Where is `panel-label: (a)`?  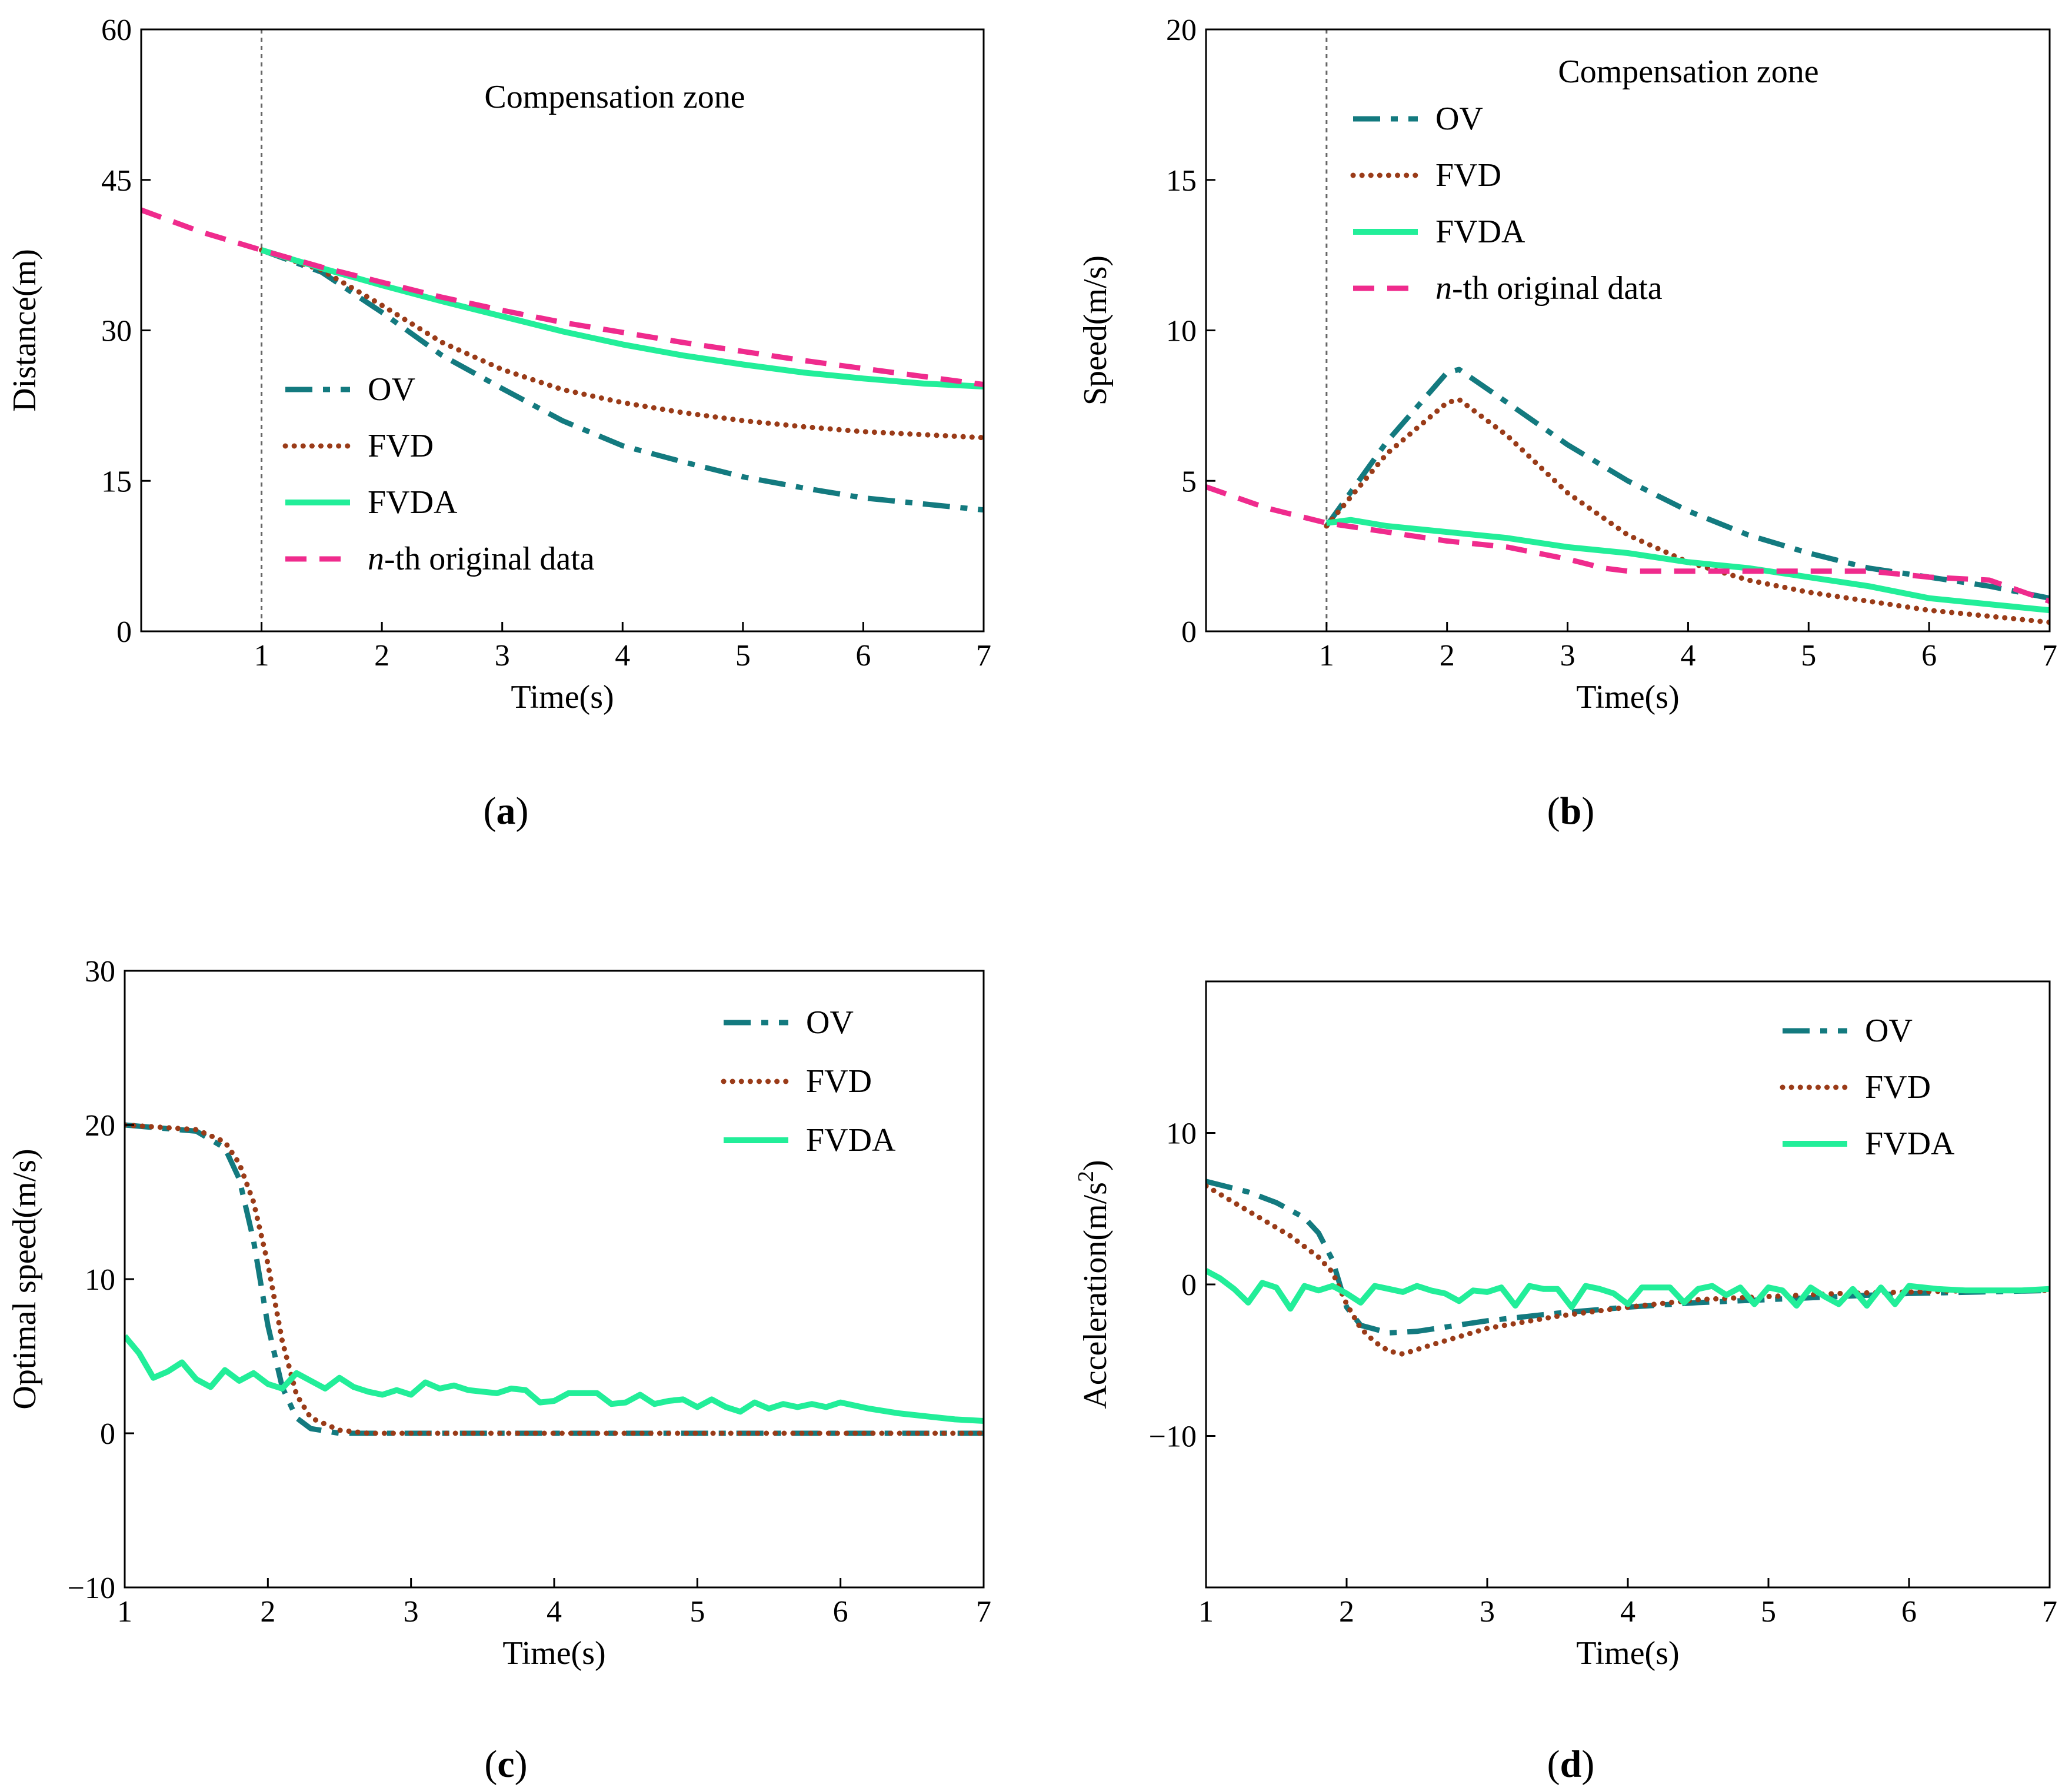 panel-label: (a) is located at coordinates (506, 811).